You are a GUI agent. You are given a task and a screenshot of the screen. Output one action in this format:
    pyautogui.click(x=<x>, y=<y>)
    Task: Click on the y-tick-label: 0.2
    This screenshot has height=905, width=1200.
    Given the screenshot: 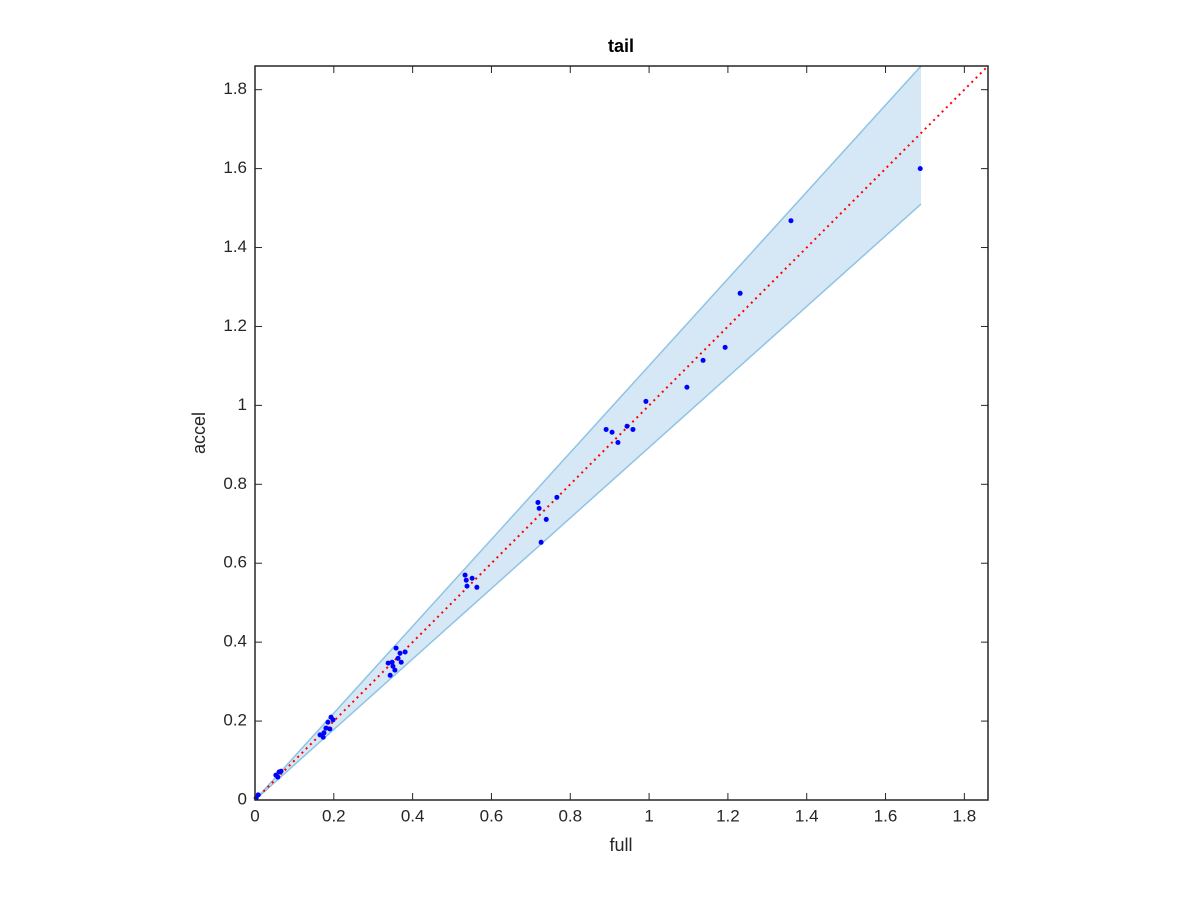 What is the action you would take?
    pyautogui.click(x=235, y=720)
    